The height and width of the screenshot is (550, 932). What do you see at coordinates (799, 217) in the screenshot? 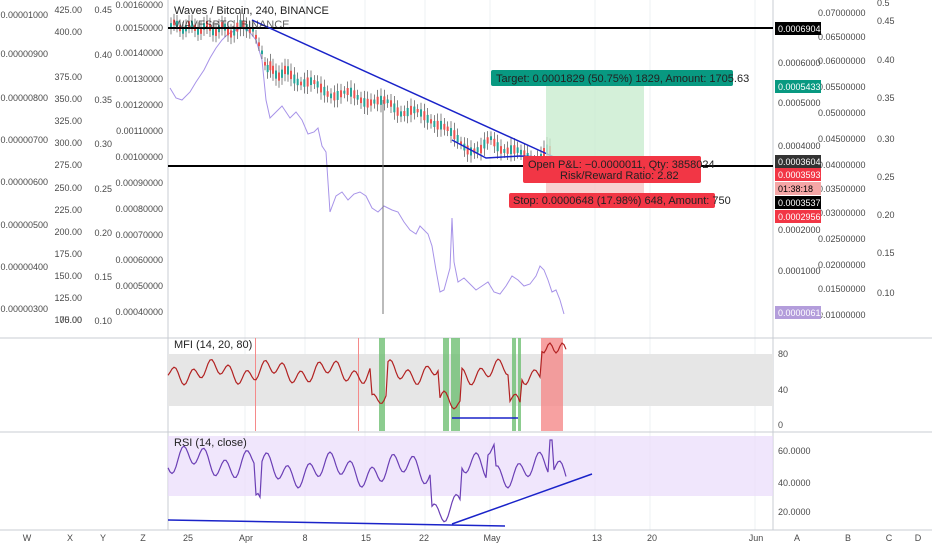
I see `price-tag-label: 0.0002956` at bounding box center [799, 217].